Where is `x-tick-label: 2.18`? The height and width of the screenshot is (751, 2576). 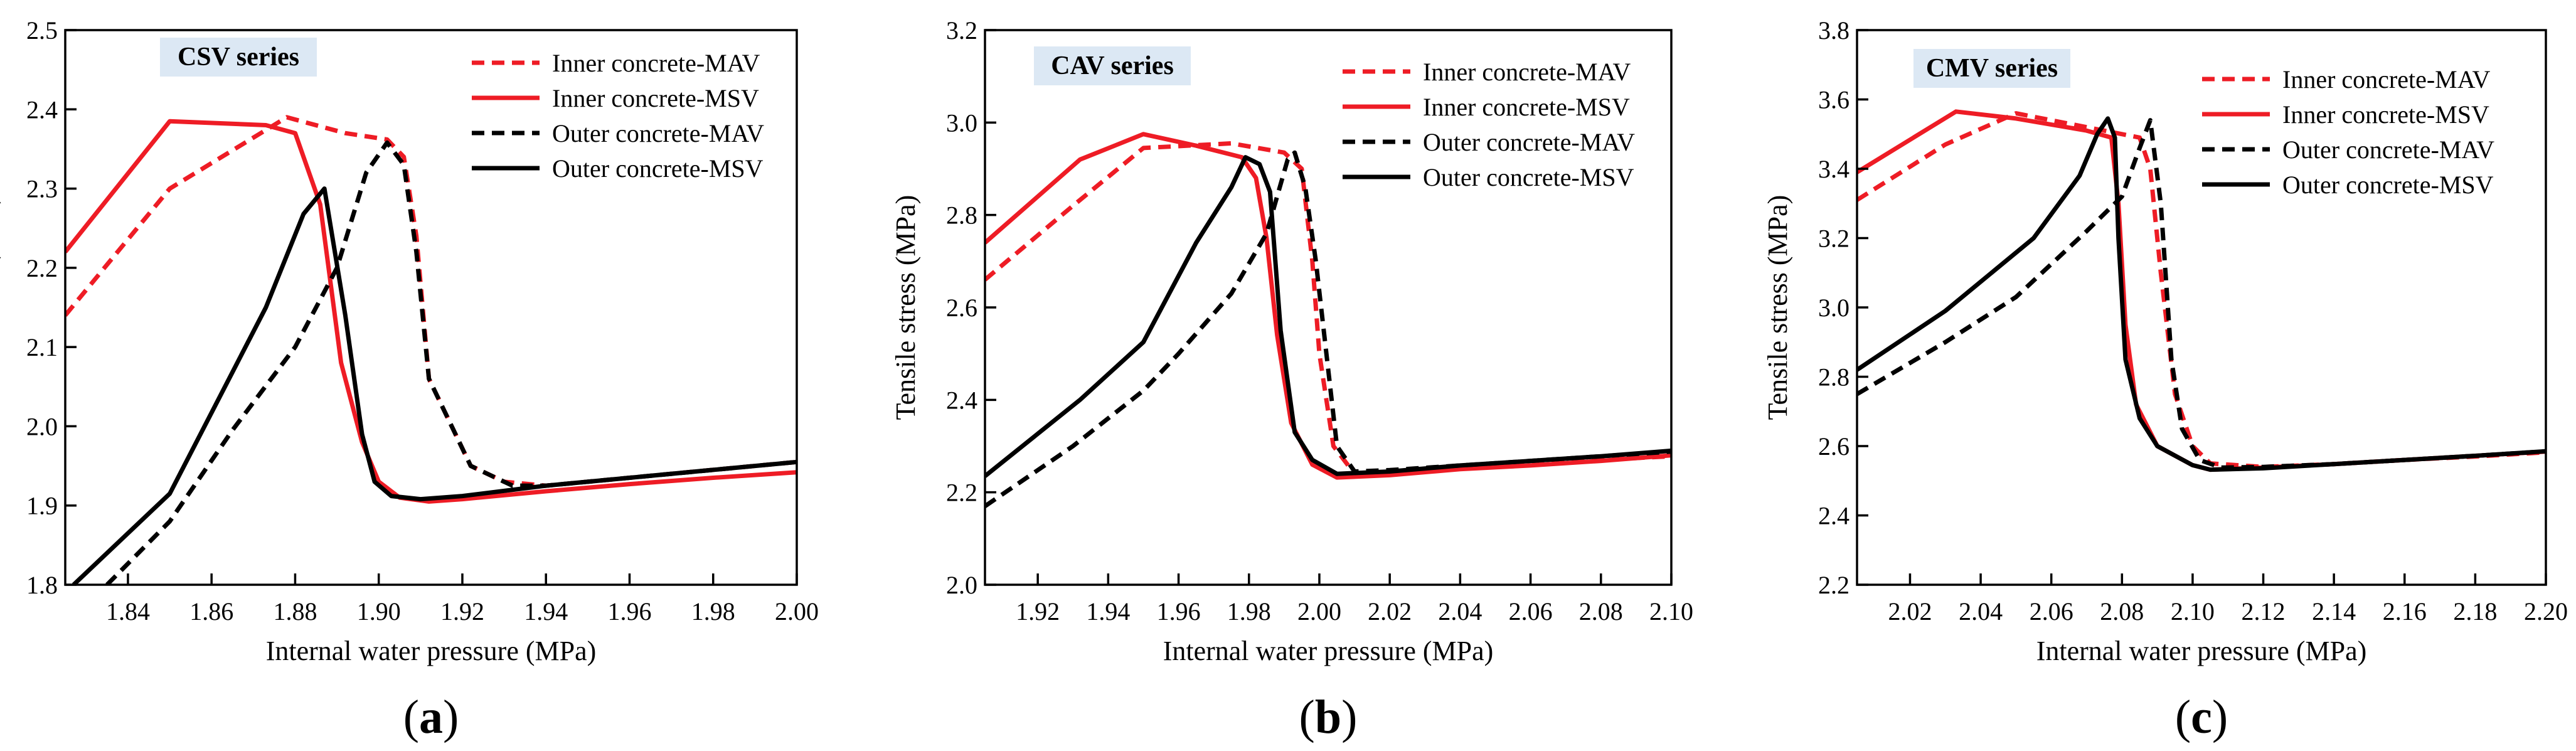
x-tick-label: 2.18 is located at coordinates (2475, 612).